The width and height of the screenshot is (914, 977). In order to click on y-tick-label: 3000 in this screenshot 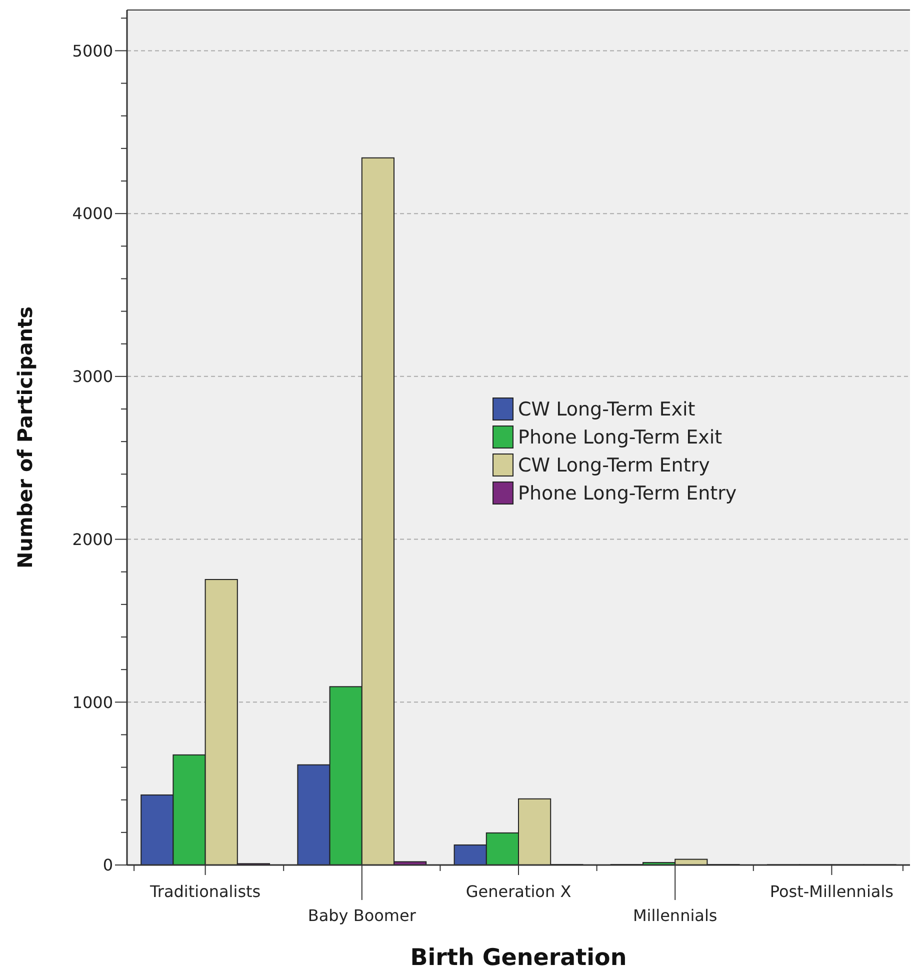, I will do `click(92, 376)`.